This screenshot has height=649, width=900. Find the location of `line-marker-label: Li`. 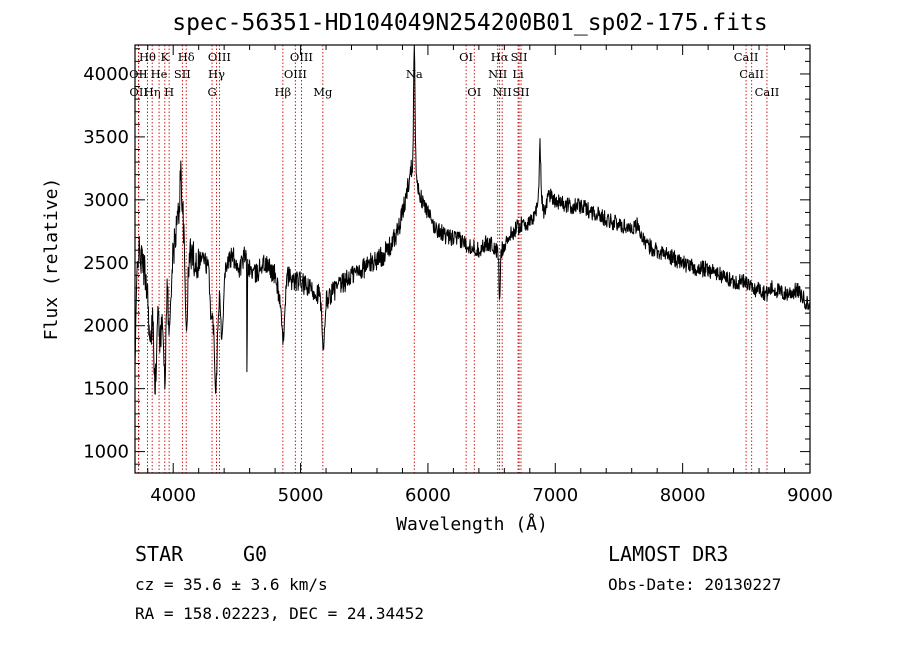

line-marker-label: Li is located at coordinates (518, 74).